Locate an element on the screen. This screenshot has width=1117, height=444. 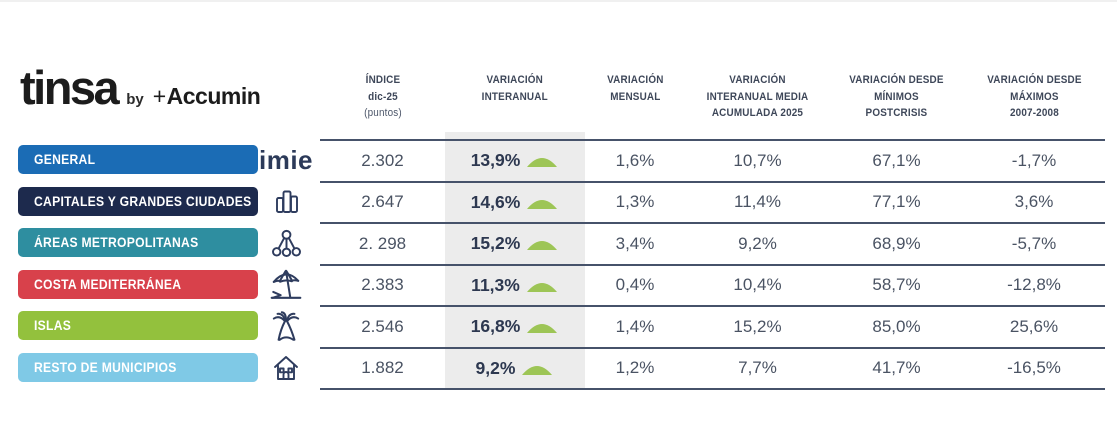
beach-umbrella-icon is located at coordinates (286, 284).